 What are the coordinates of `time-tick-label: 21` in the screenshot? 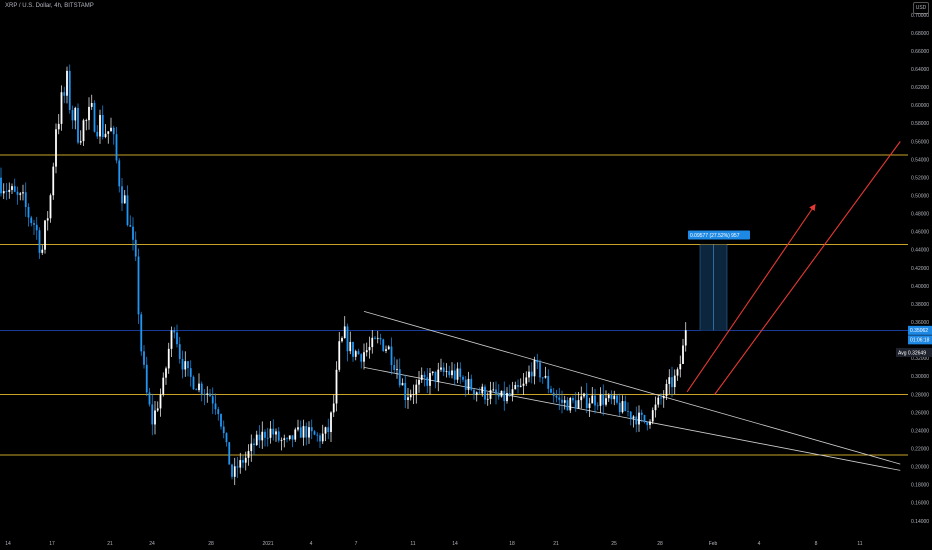 It's located at (556, 544).